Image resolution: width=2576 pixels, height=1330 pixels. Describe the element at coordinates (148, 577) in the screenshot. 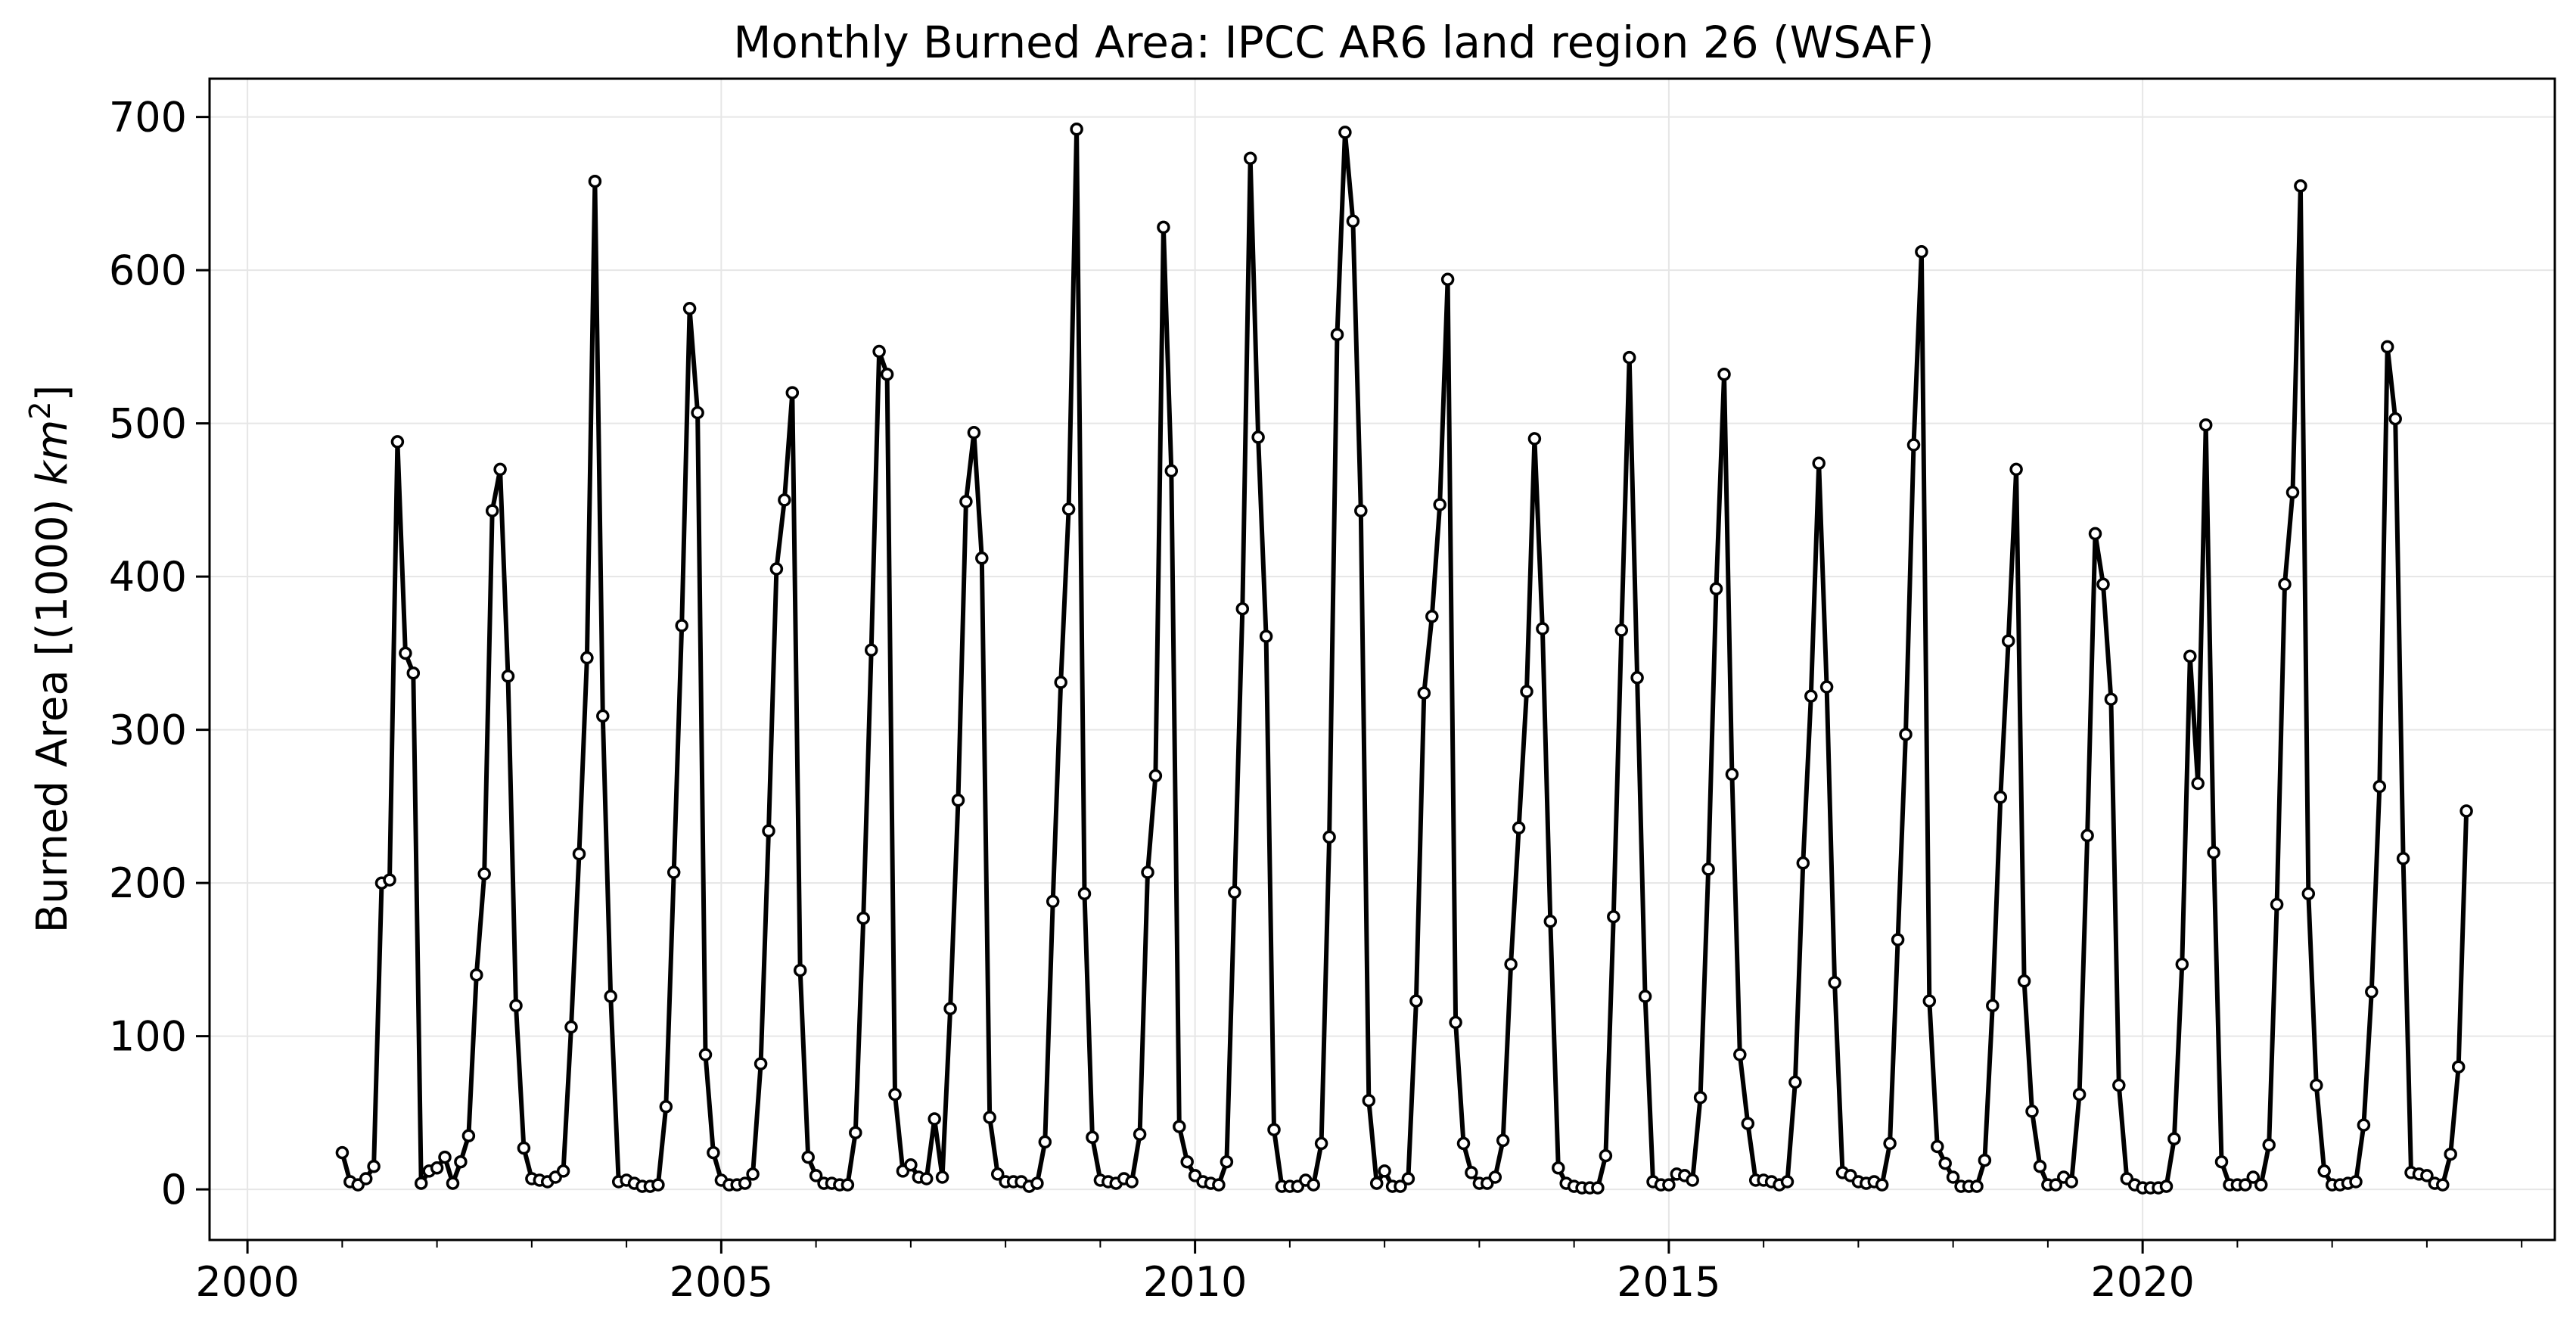

I see `y-tick-label: 400` at that location.